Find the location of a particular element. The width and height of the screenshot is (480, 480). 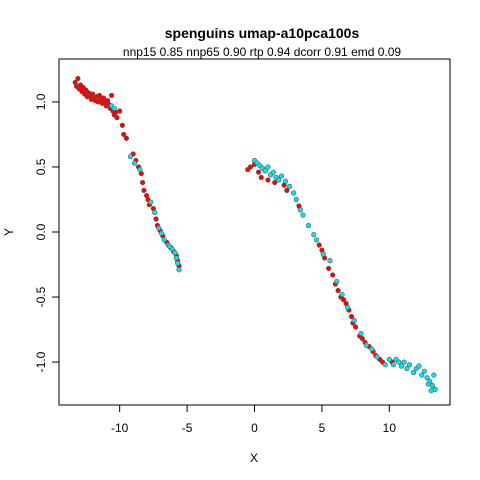

x-tick-label: -5 is located at coordinates (187, 428).